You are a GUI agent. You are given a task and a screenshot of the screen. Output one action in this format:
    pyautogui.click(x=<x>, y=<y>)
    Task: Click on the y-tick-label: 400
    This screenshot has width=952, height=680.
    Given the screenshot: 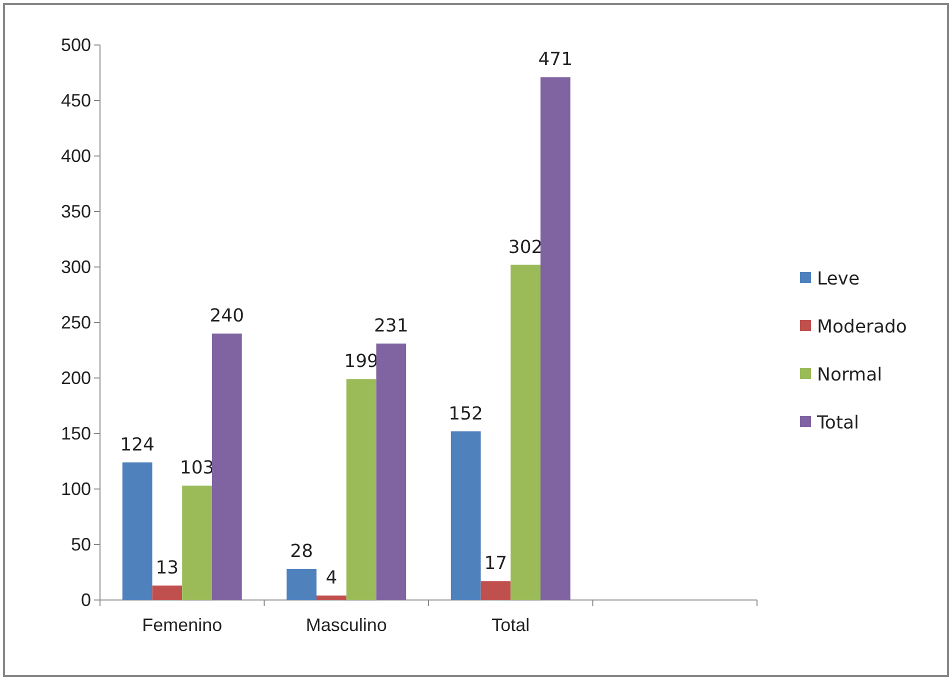 What is the action you would take?
    pyautogui.click(x=75, y=156)
    